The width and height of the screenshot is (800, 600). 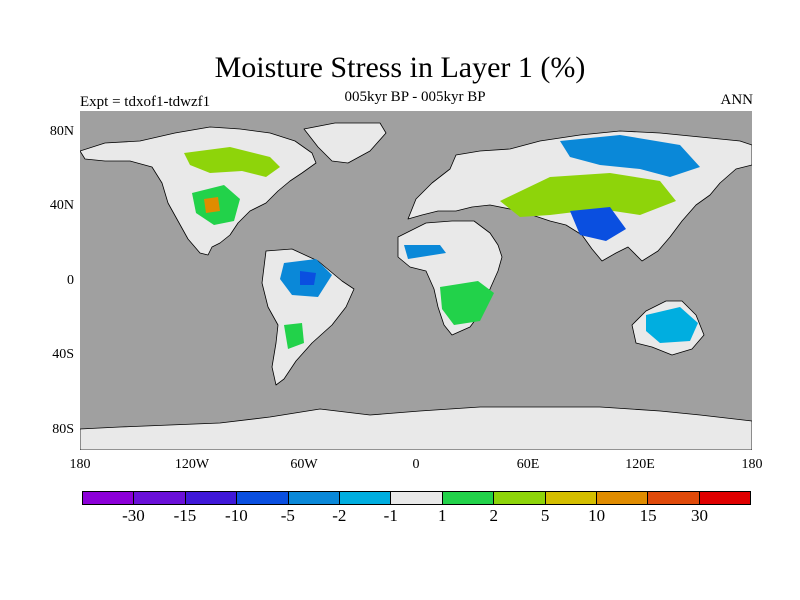 I want to click on legend-label: 2, so click(x=493, y=515).